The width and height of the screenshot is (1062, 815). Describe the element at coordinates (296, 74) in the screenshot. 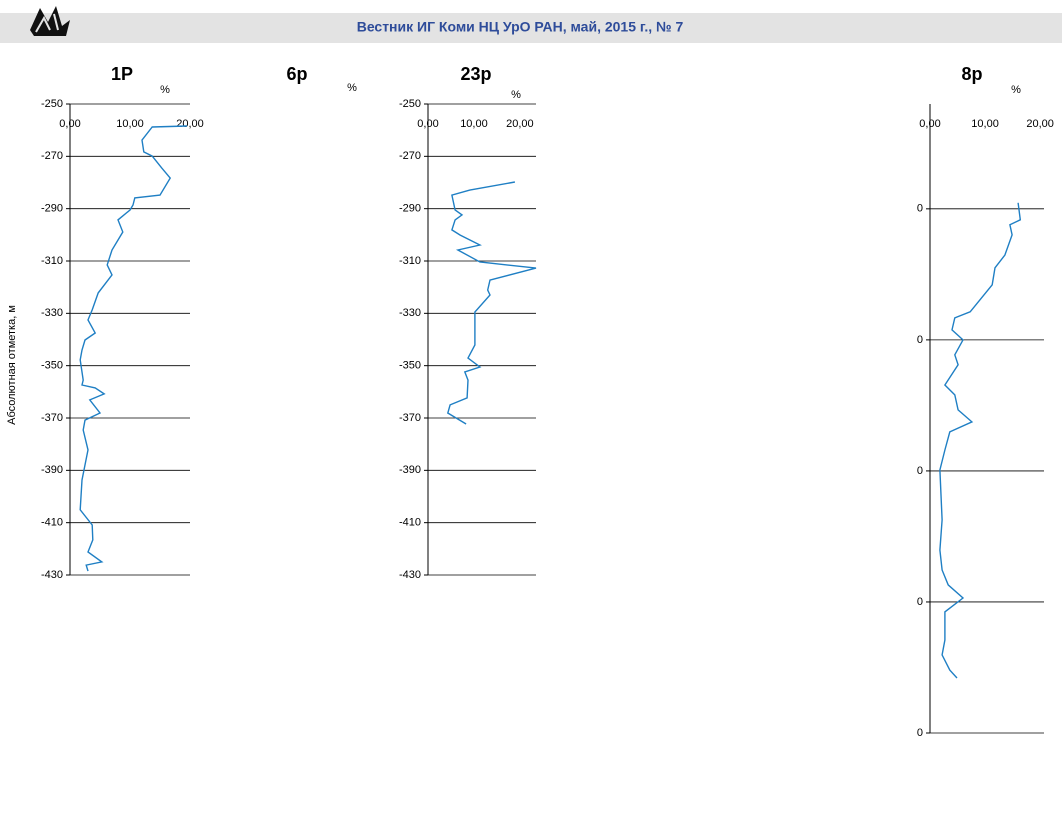

I see `chart-title: 6р` at that location.